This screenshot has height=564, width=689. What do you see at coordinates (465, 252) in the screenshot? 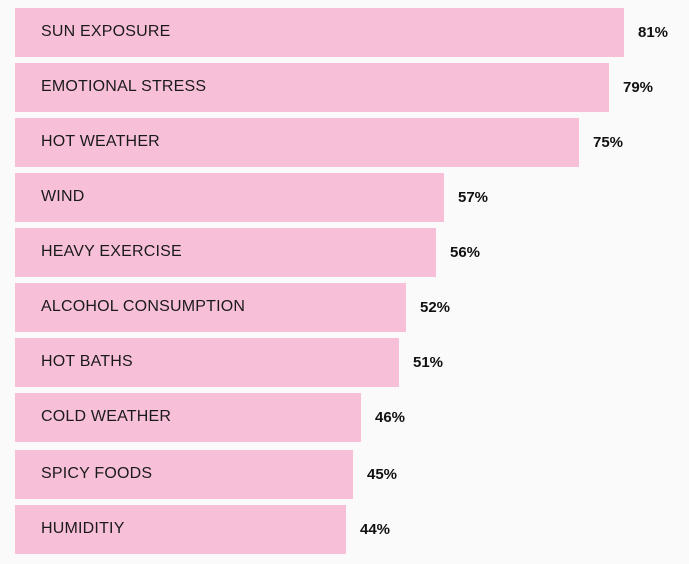
I see `value-label: 56%` at bounding box center [465, 252].